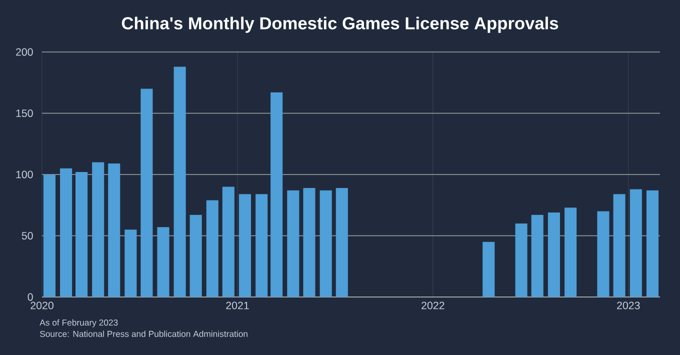 The height and width of the screenshot is (355, 680). What do you see at coordinates (27, 236) in the screenshot?
I see `y-tick-label: 50` at bounding box center [27, 236].